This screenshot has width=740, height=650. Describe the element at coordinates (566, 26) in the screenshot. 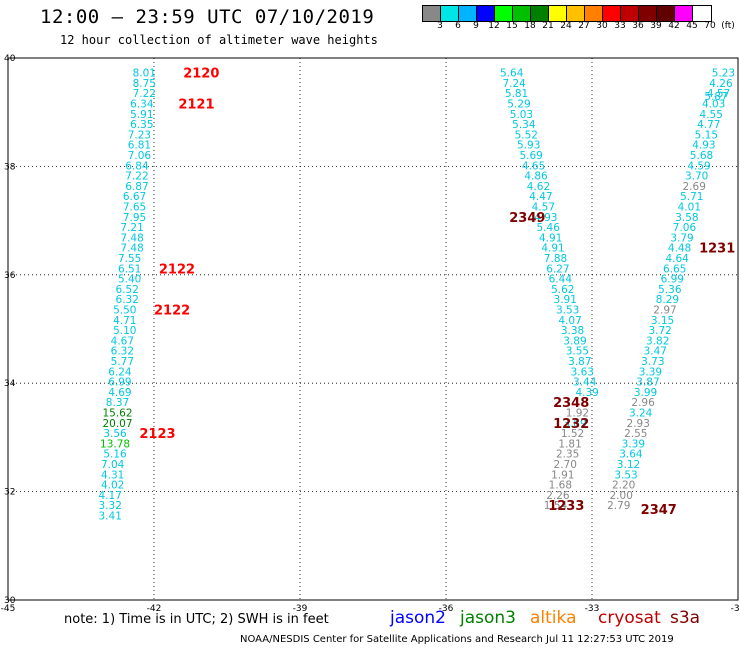

I see `colorbar-label: 24` at that location.